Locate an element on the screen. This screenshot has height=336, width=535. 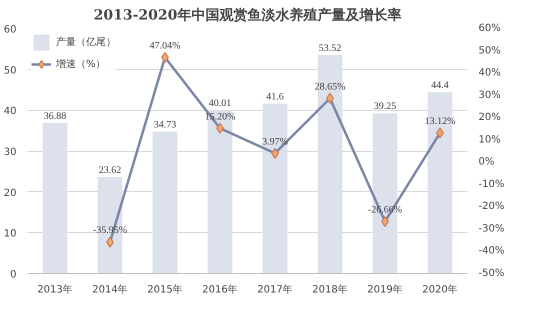
legend-label: 产量（亿尾） is located at coordinates (86, 42).